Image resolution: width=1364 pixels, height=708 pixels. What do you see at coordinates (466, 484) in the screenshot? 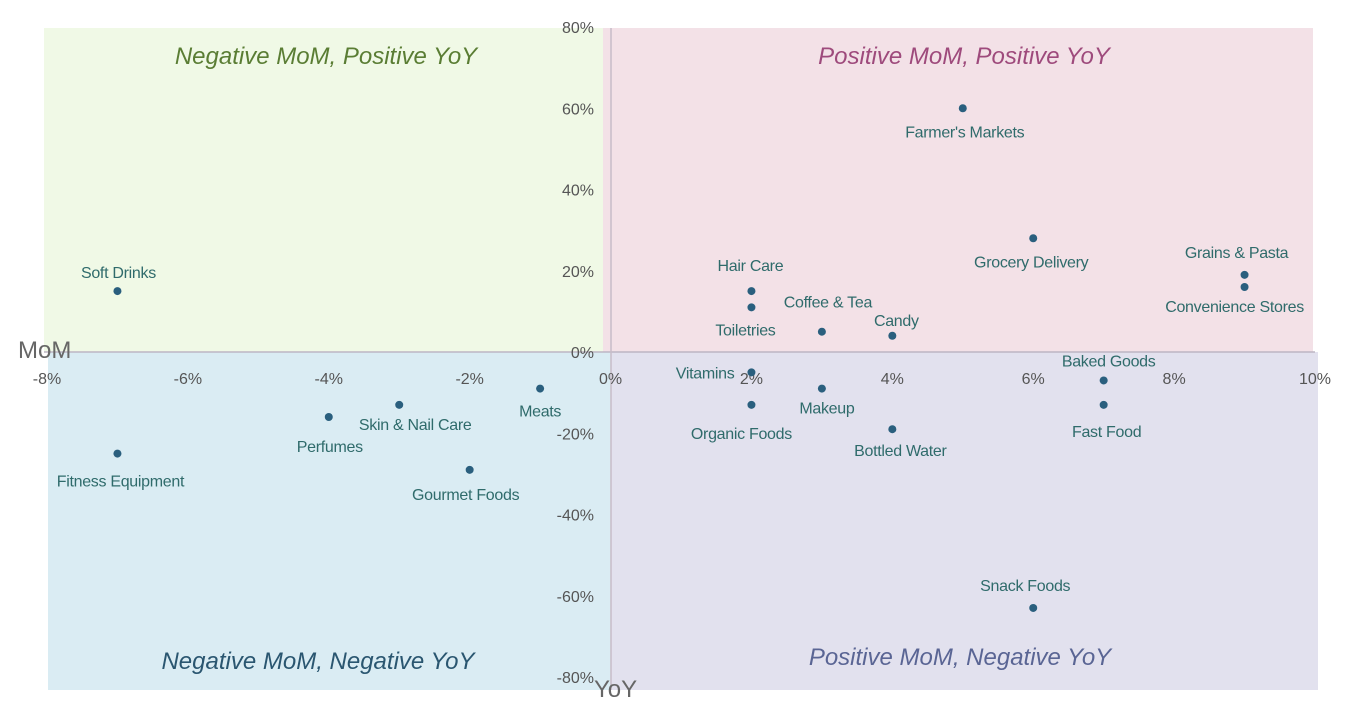
I see `data-point-gourmet-foods: Gourmet Foods` at bounding box center [466, 484].